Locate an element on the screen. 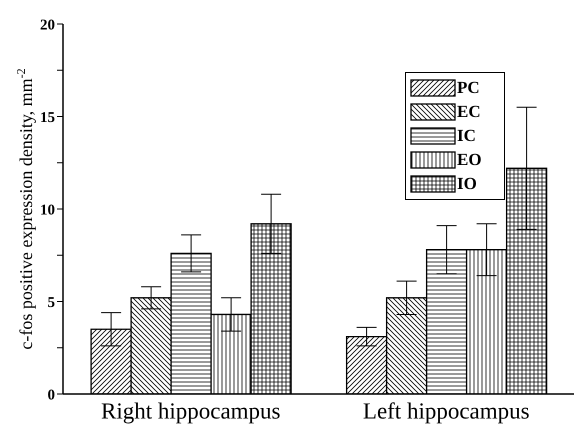 The height and width of the screenshot is (438, 574). y-tick-label: 0 is located at coordinates (51, 395).